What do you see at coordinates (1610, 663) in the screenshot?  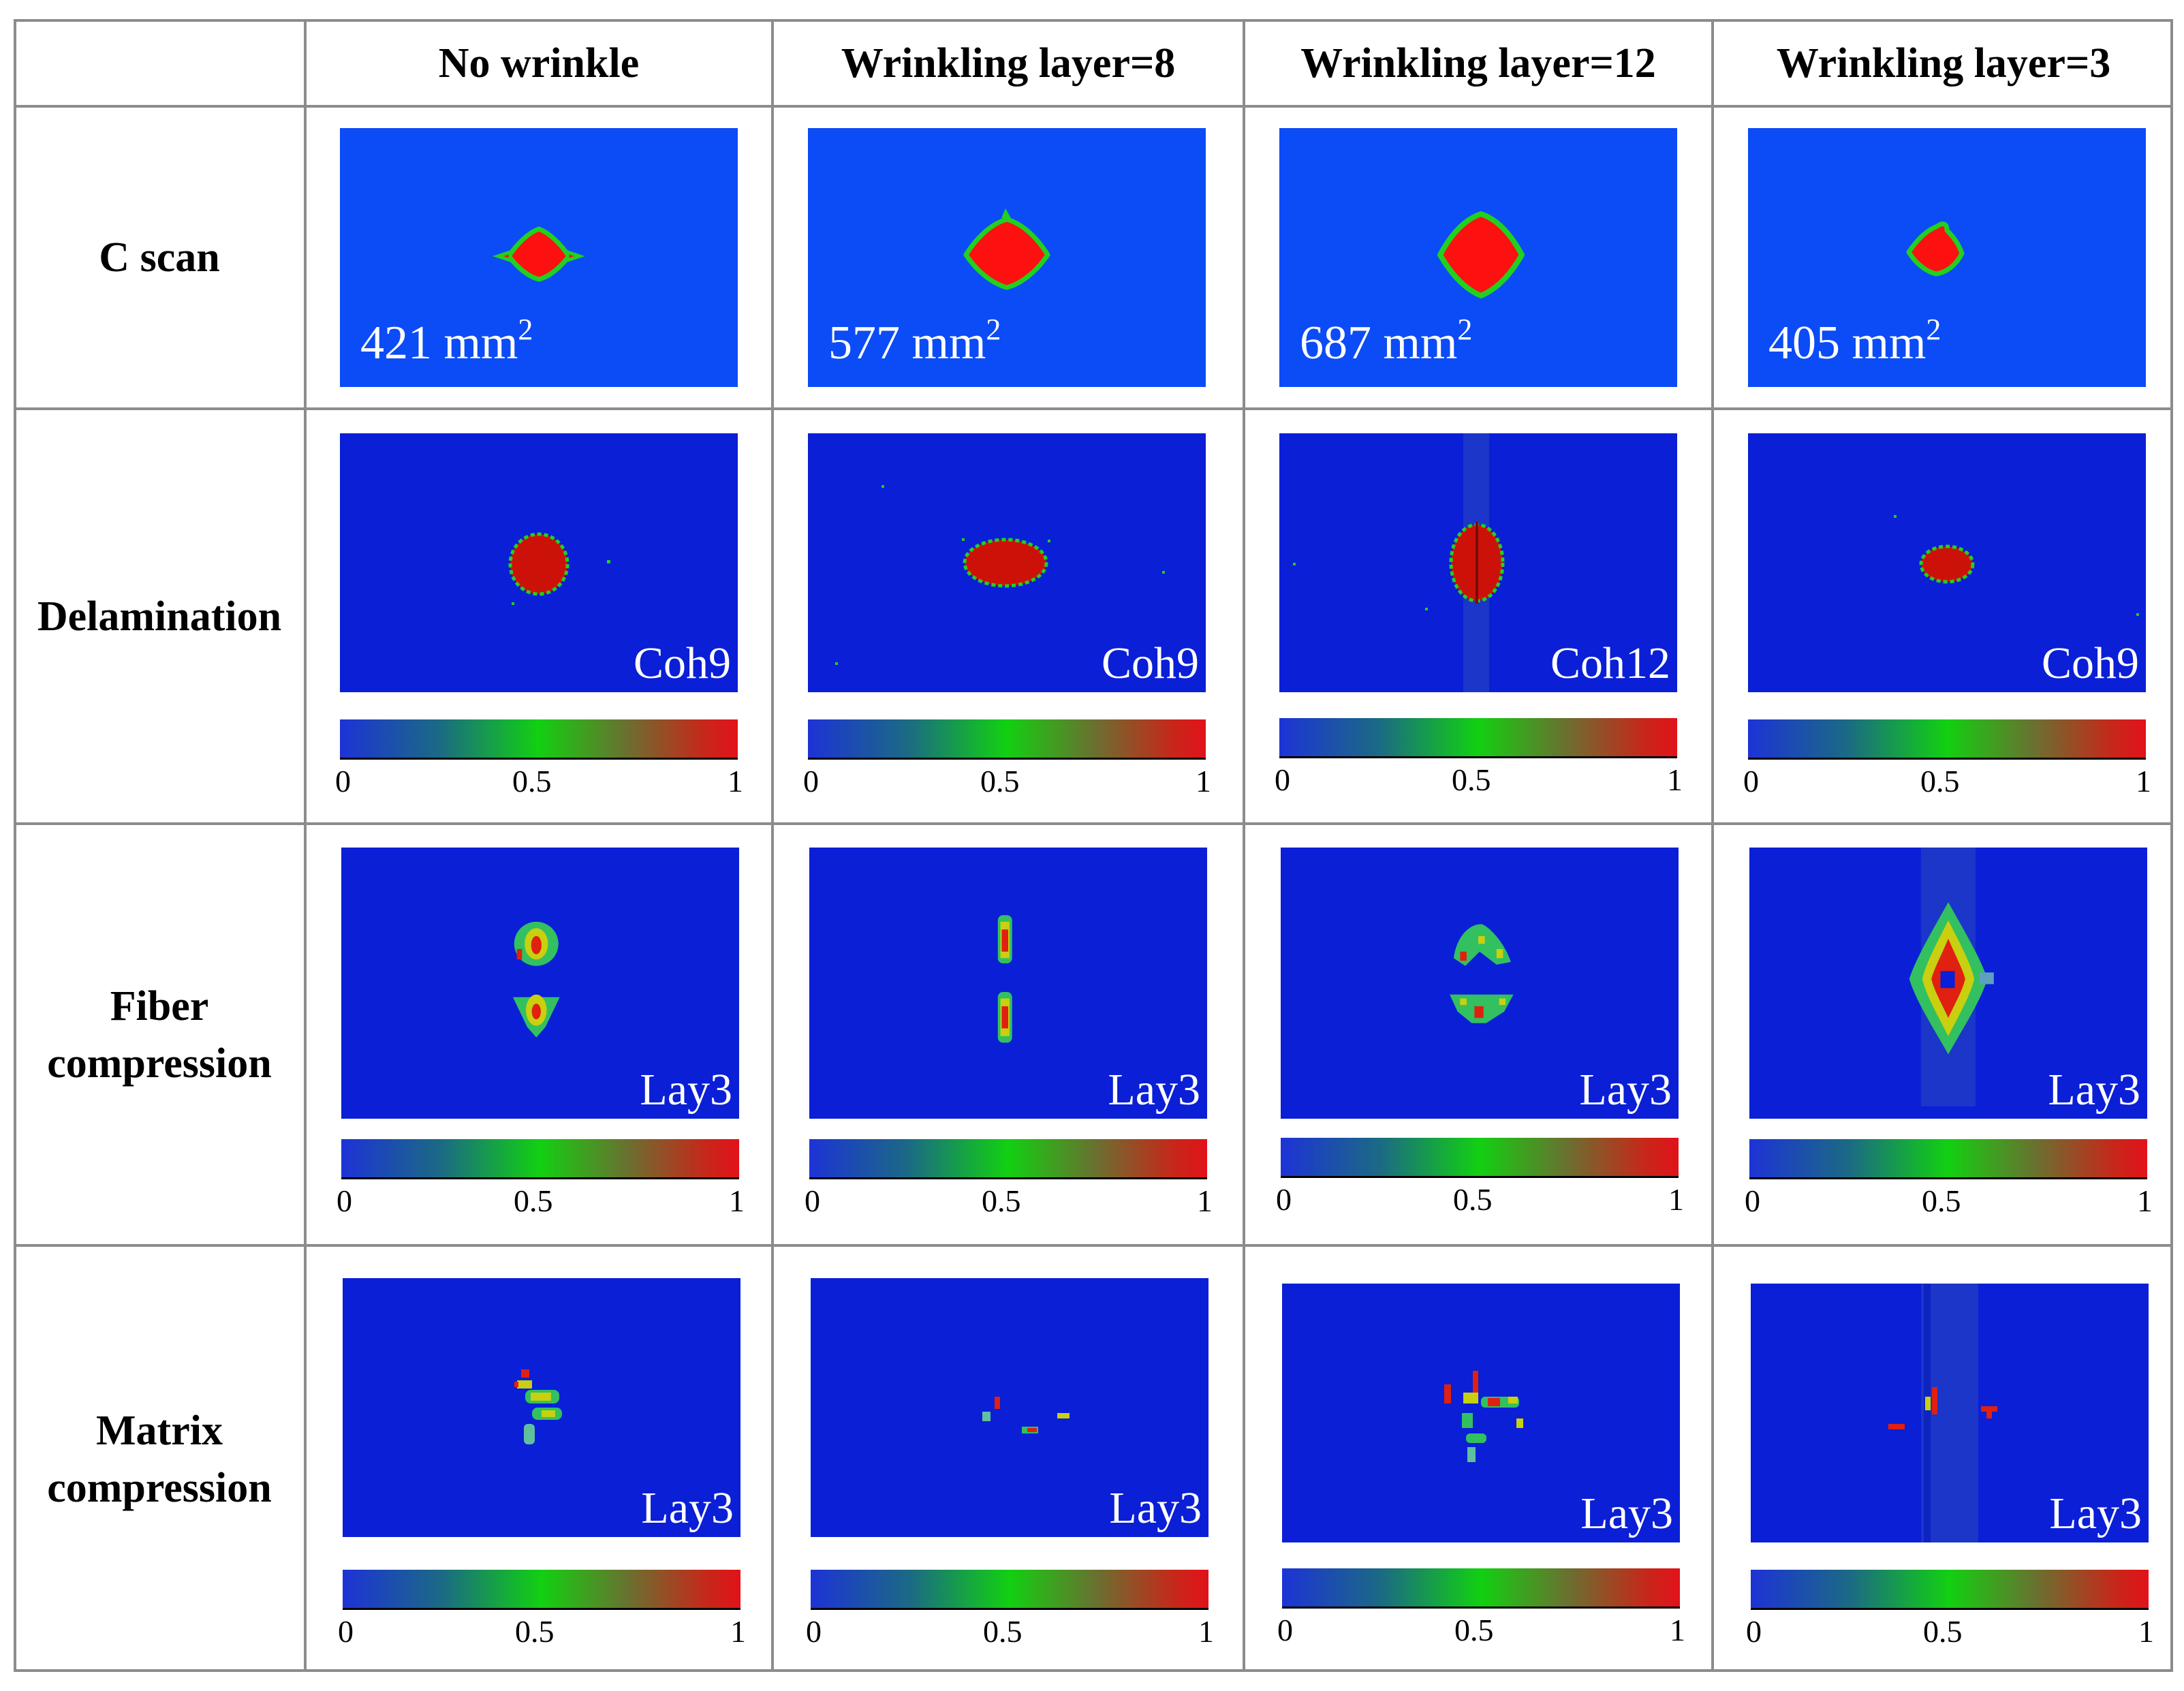 I see `layer-label: Coh12` at bounding box center [1610, 663].